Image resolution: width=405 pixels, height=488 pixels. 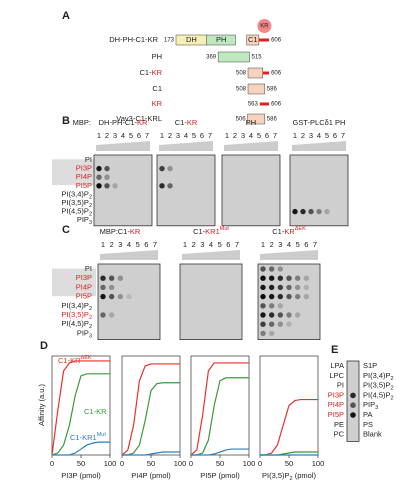 What do you see at coordinates (95, 411) in the screenshot?
I see `series-label: C1-KR` at bounding box center [95, 411].